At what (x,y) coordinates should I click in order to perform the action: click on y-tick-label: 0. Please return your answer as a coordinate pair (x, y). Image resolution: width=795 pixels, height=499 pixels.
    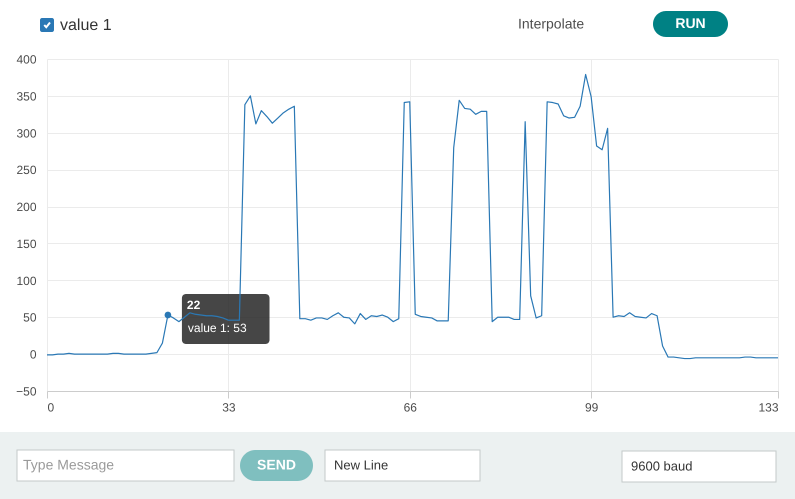
    Looking at the image, I should click on (33, 355).